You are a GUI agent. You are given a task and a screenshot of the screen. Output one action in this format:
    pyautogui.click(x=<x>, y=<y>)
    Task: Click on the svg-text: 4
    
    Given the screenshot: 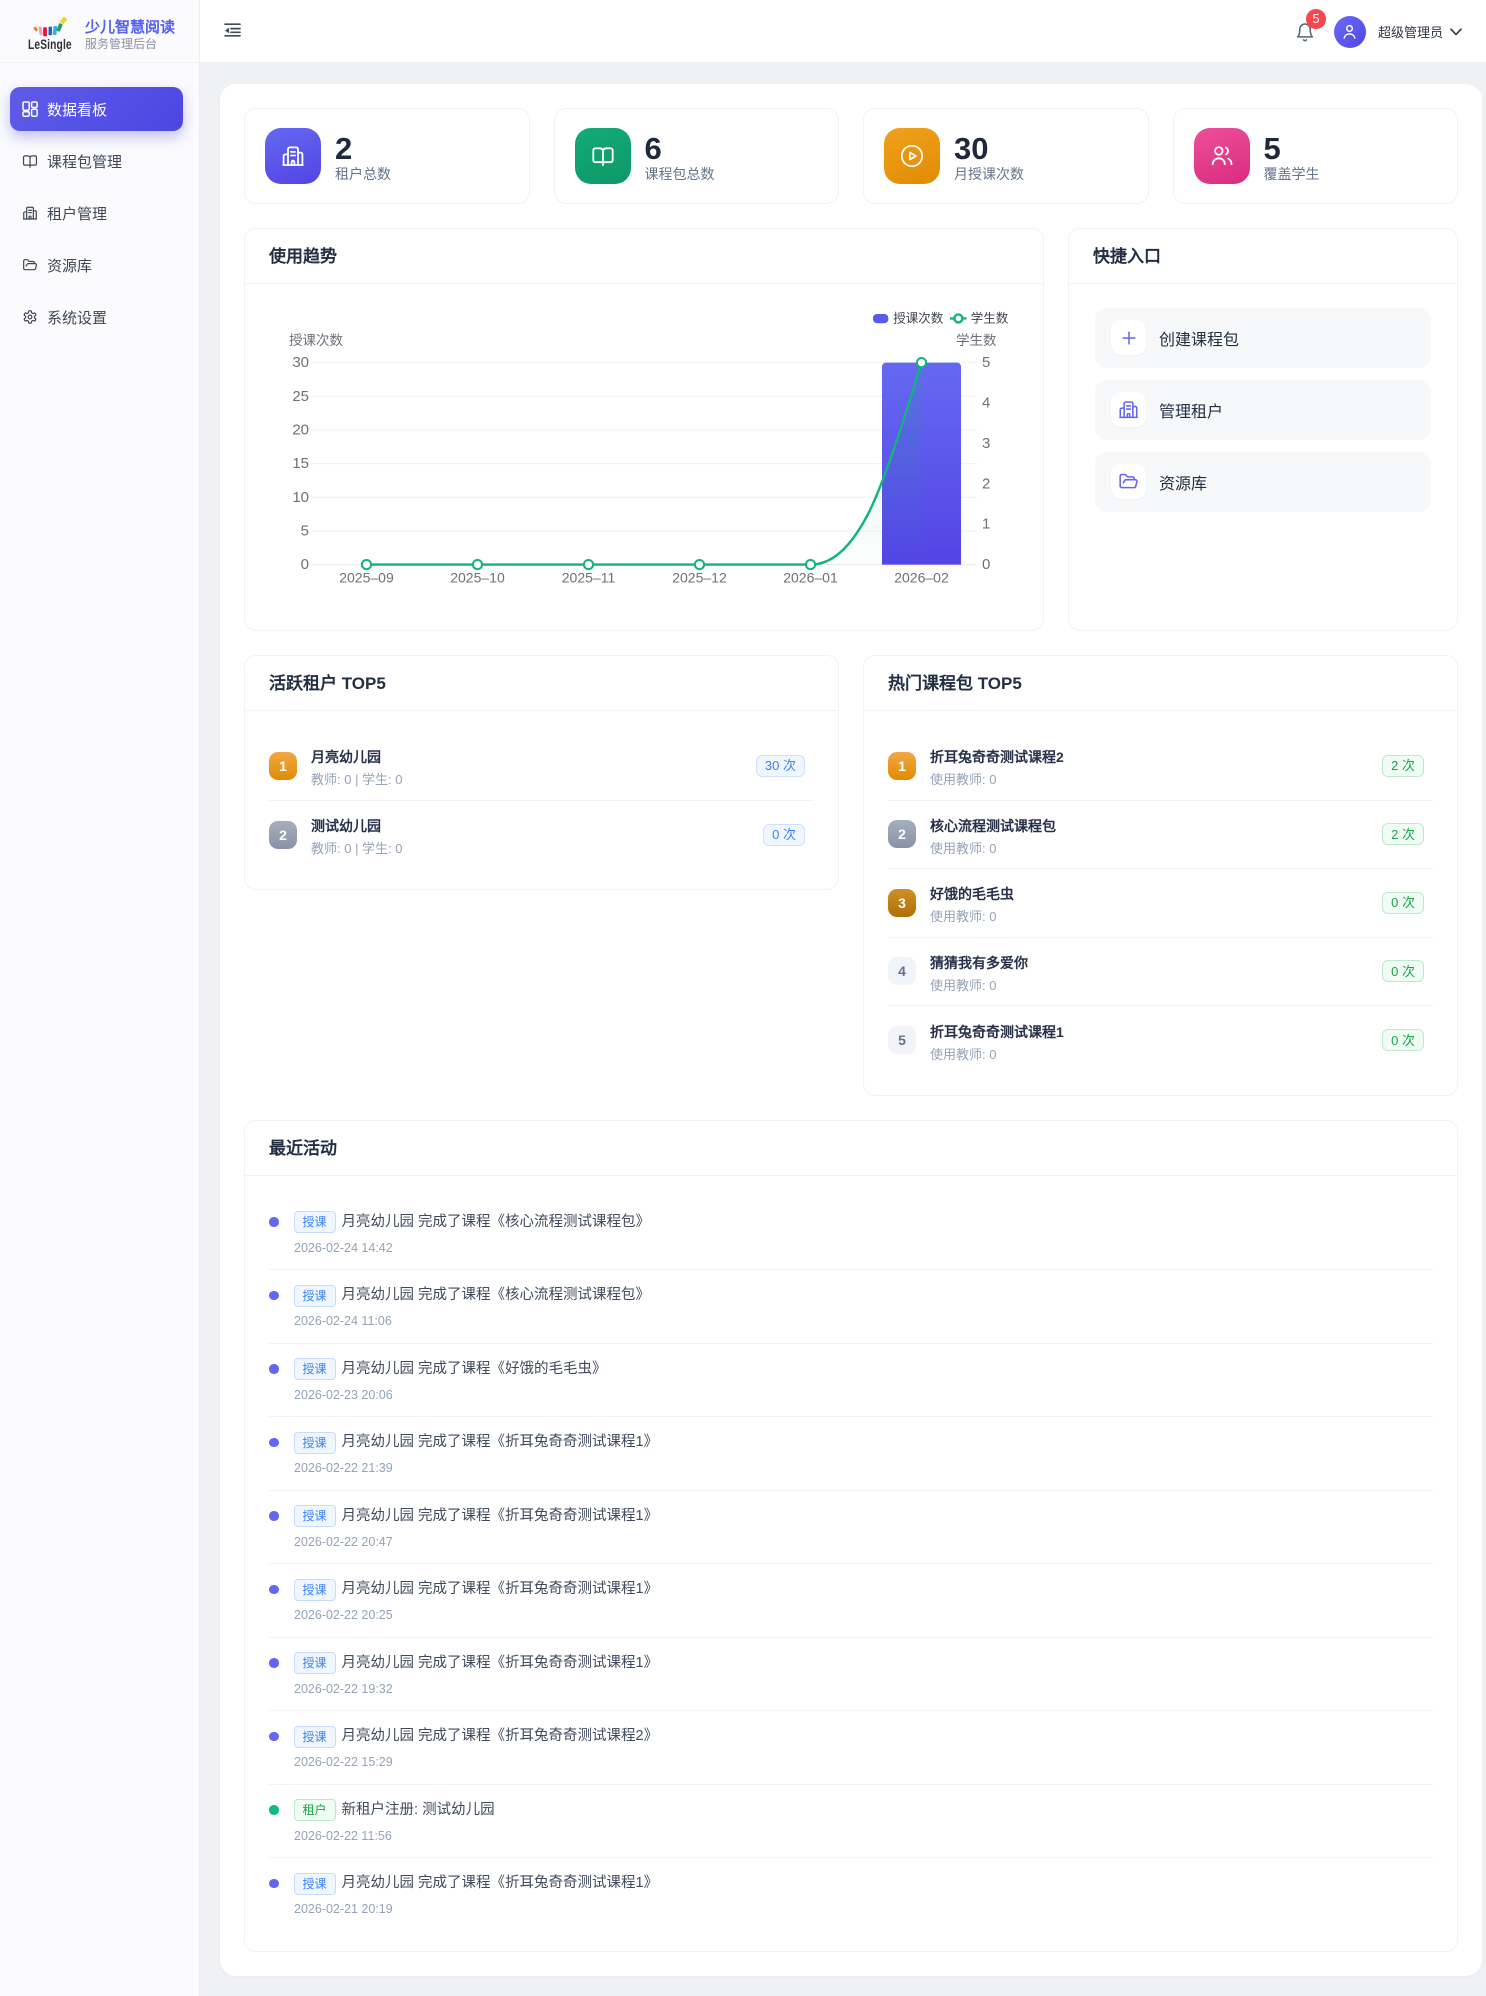 What is the action you would take?
    pyautogui.click(x=986, y=403)
    